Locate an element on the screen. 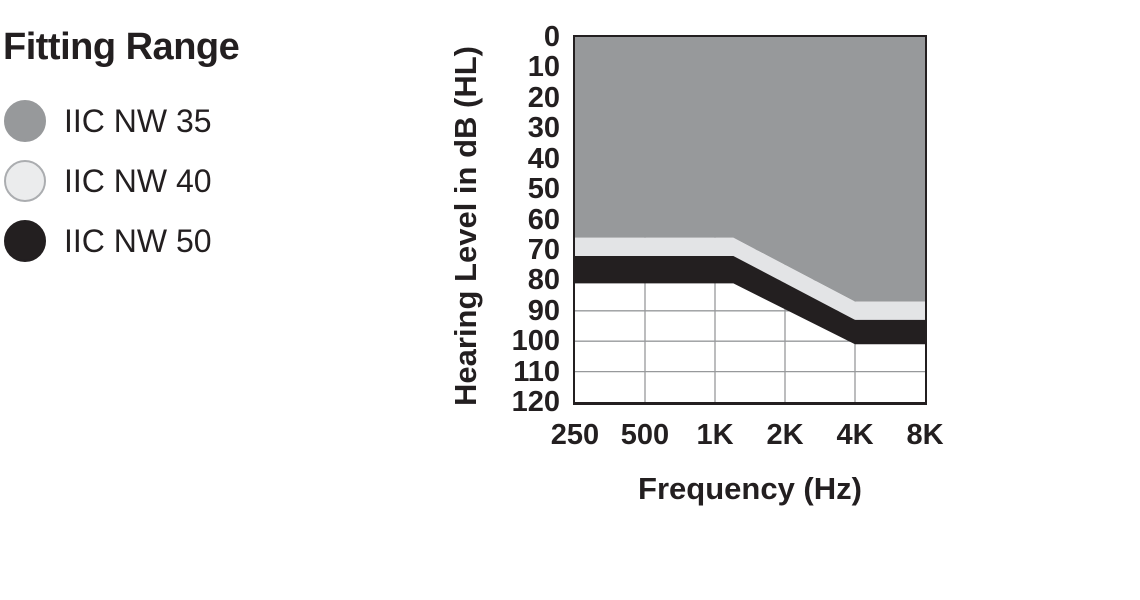 This screenshot has height=600, width=1140. y-axis-tick-labels: 0 10 20 30 40 50 60 70 80 90 100 110 120 is located at coordinates (505, 219).